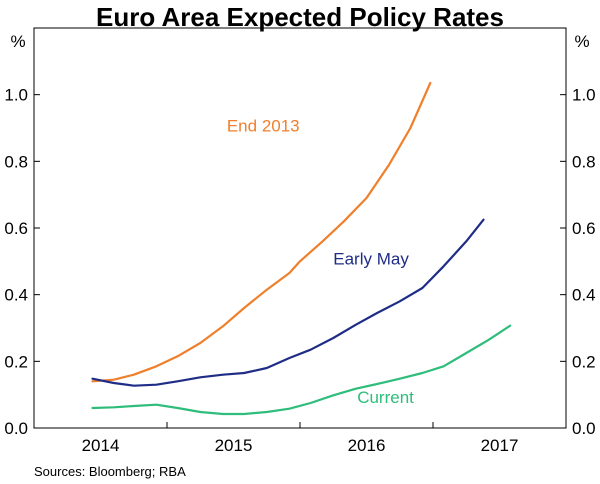 The width and height of the screenshot is (600, 484). I want to click on y-tick-label-left: 0.4, so click(16, 295).